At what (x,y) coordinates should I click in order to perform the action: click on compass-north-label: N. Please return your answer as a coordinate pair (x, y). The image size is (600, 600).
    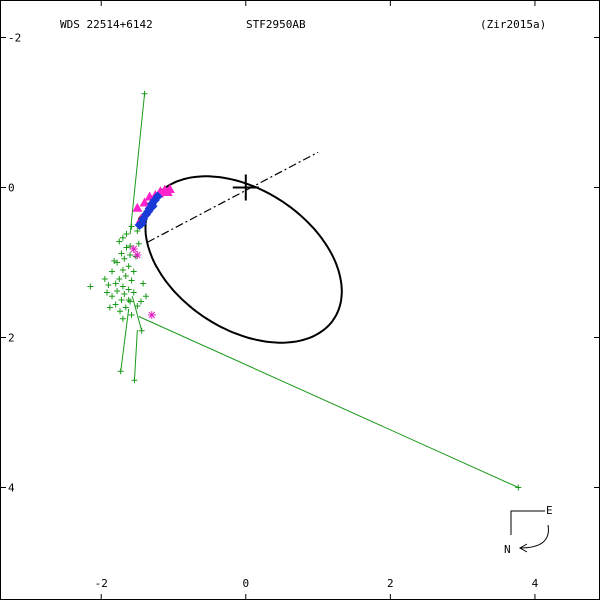
    Looking at the image, I should click on (507, 549).